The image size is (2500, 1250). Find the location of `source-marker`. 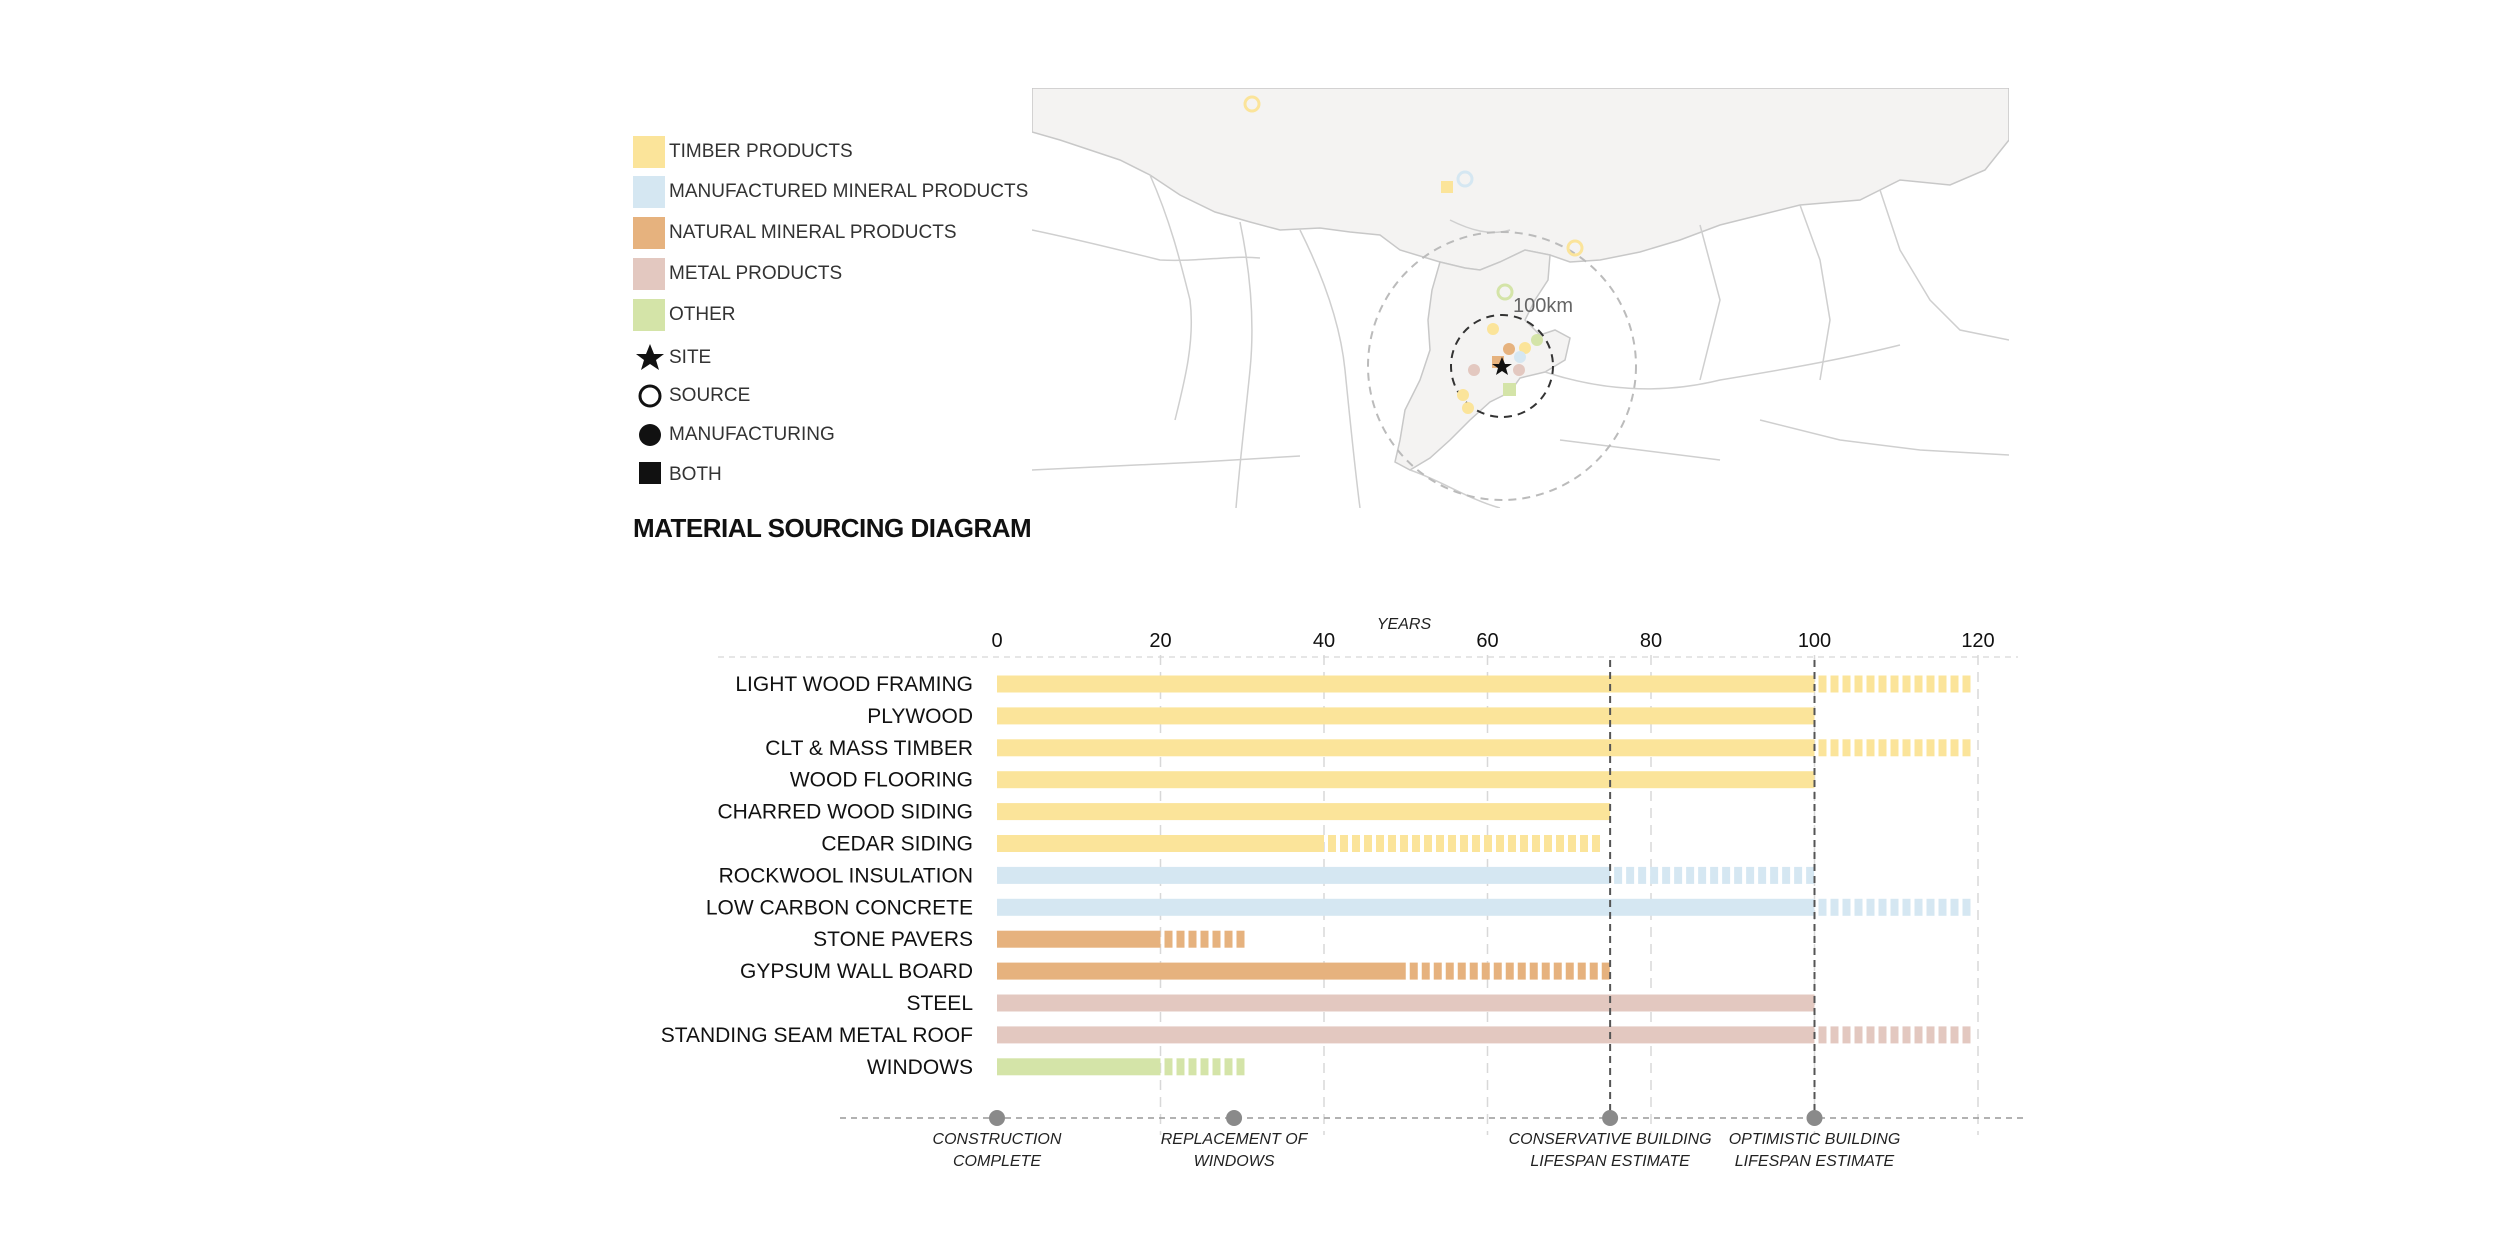

source-marker is located at coordinates (1465, 179).